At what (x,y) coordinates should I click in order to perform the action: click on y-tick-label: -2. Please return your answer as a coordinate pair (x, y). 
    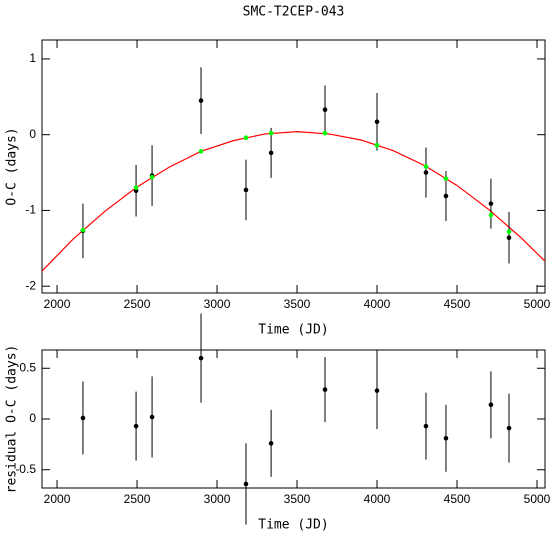
    Looking at the image, I should click on (30, 285).